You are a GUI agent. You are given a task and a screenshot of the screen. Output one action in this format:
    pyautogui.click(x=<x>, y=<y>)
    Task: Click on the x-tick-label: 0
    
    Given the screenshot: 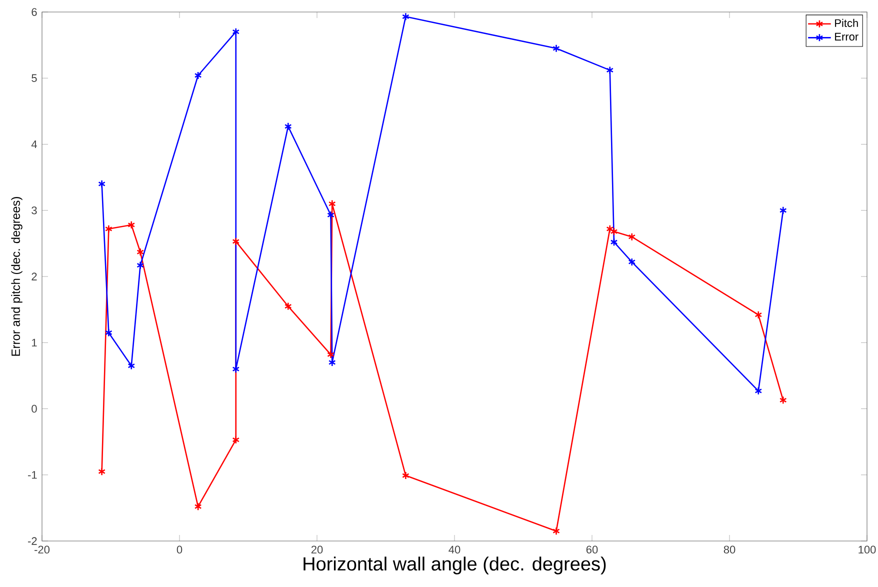 What is the action you would take?
    pyautogui.click(x=179, y=550)
    